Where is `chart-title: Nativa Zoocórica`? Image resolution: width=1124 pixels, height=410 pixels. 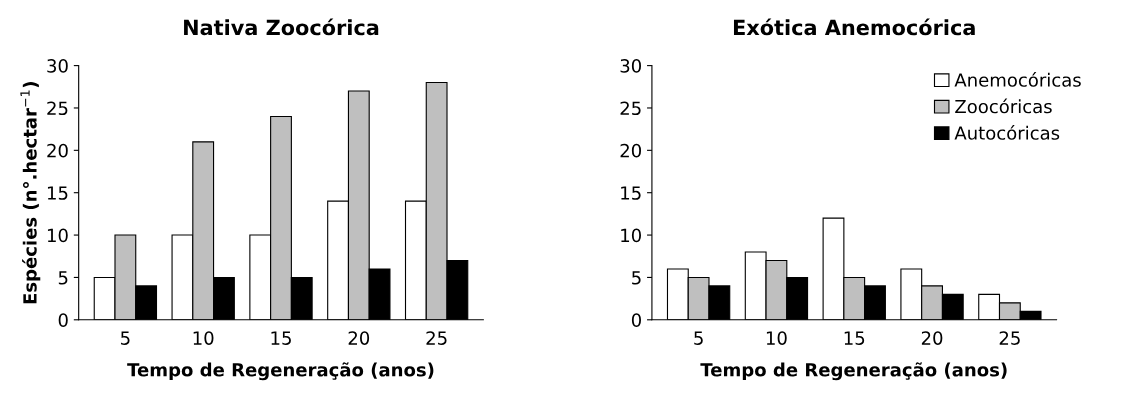
chart-title: Nativa Zoocórica is located at coordinates (281, 27).